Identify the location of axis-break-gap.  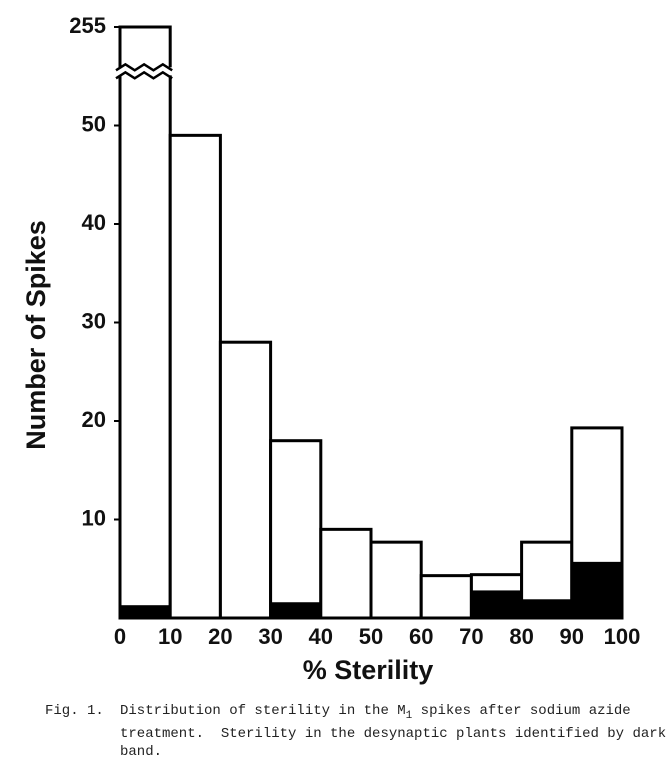
(143, 71).